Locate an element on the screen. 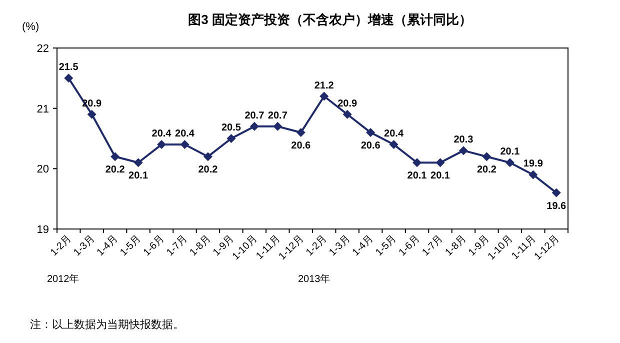 This screenshot has height=343, width=620. chart-title: 图3 固定资产投资（不含农户）增速（累计同比） is located at coordinates (330, 19).